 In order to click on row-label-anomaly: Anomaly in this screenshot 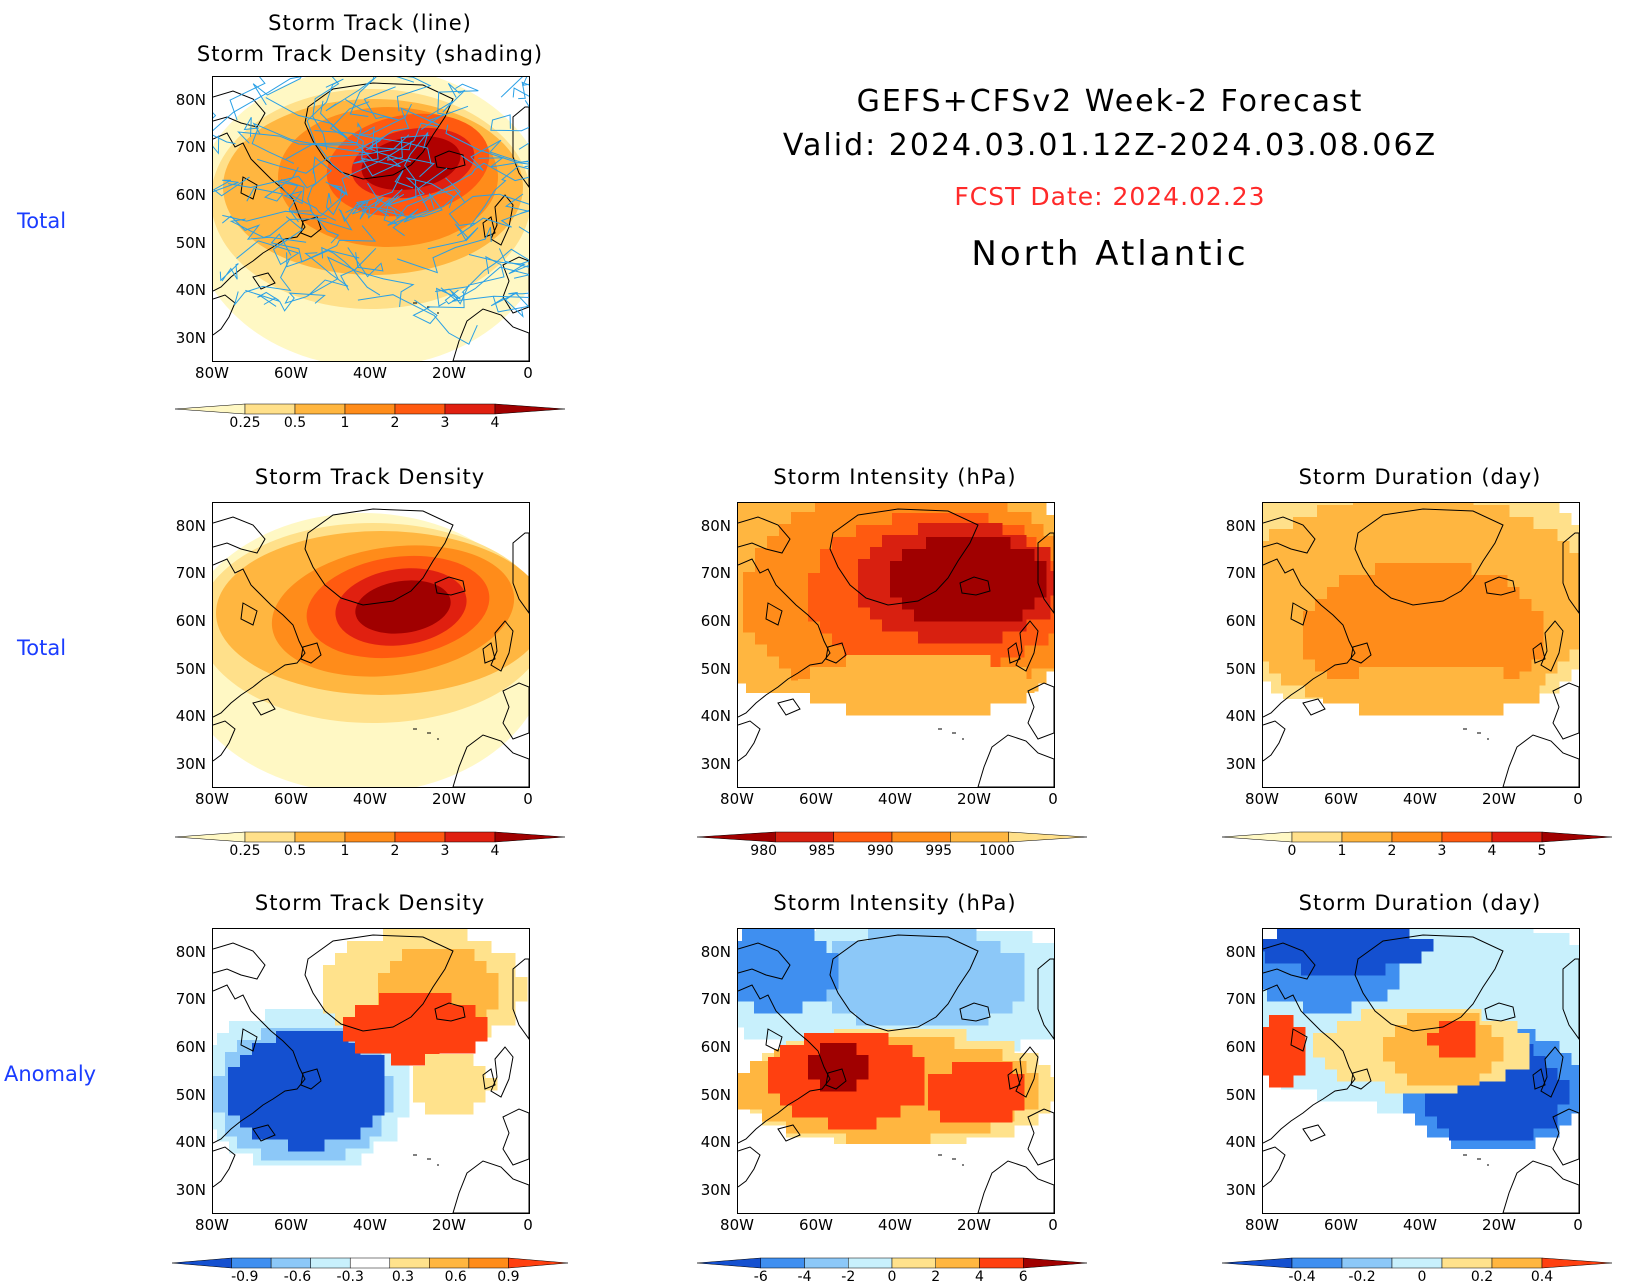, I will do `click(50, 1074)`.